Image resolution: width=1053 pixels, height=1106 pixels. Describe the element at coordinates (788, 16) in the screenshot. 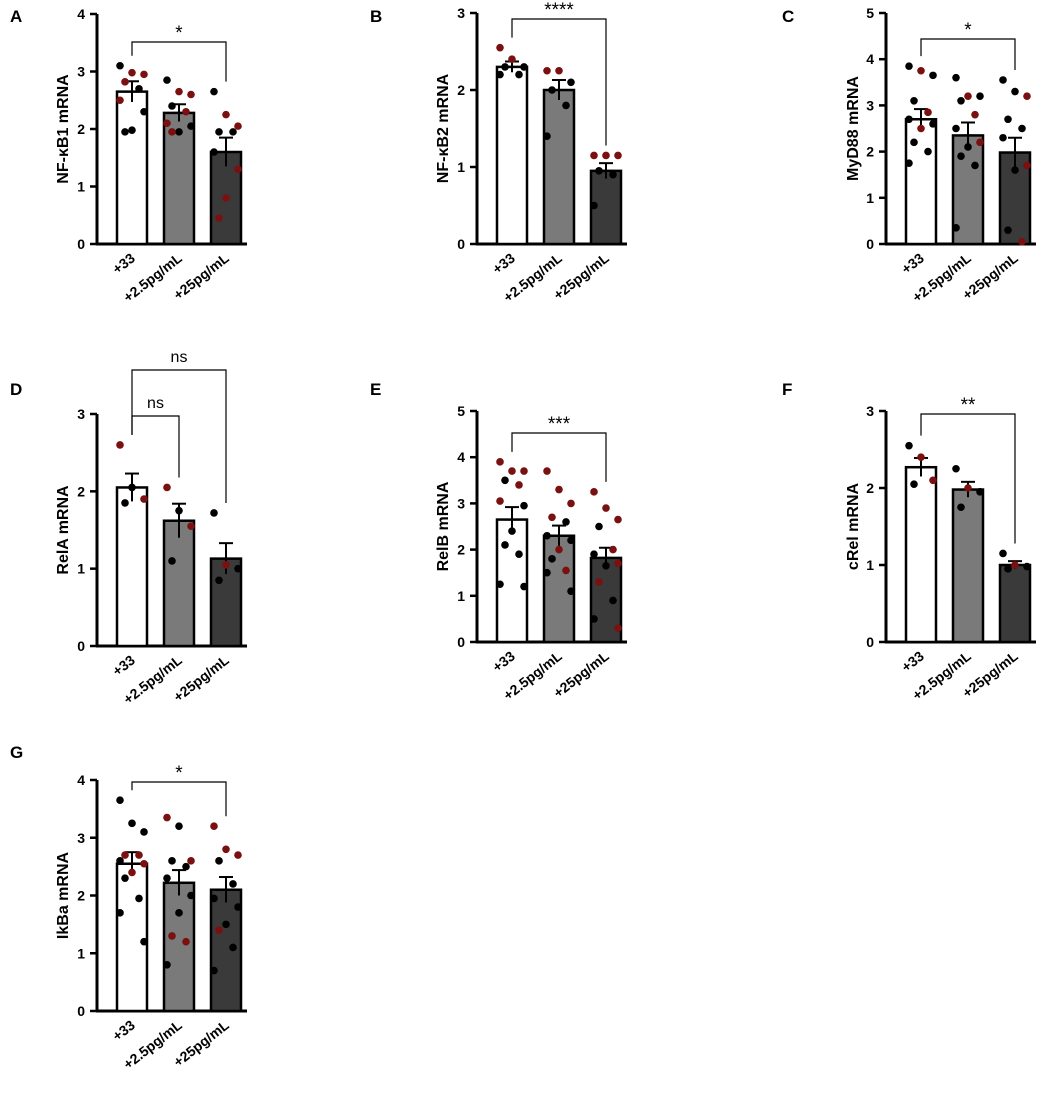

I see `panel-letter: C` at that location.